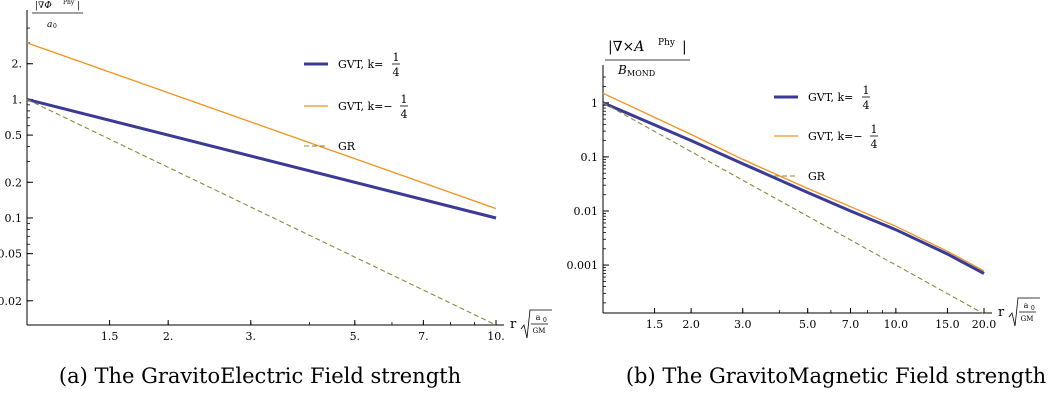 The width and height of the screenshot is (1051, 396). Describe the element at coordinates (355, 336) in the screenshot. I see `x-tick-label: 5.` at that location.